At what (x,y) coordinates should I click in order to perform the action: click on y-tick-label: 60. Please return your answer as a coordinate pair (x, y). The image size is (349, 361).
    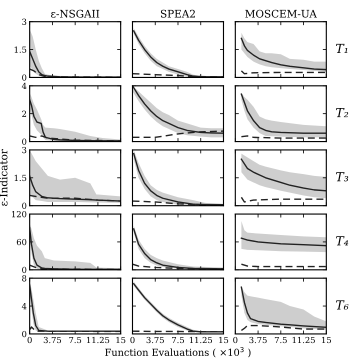
    Looking at the image, I should click on (21, 242).